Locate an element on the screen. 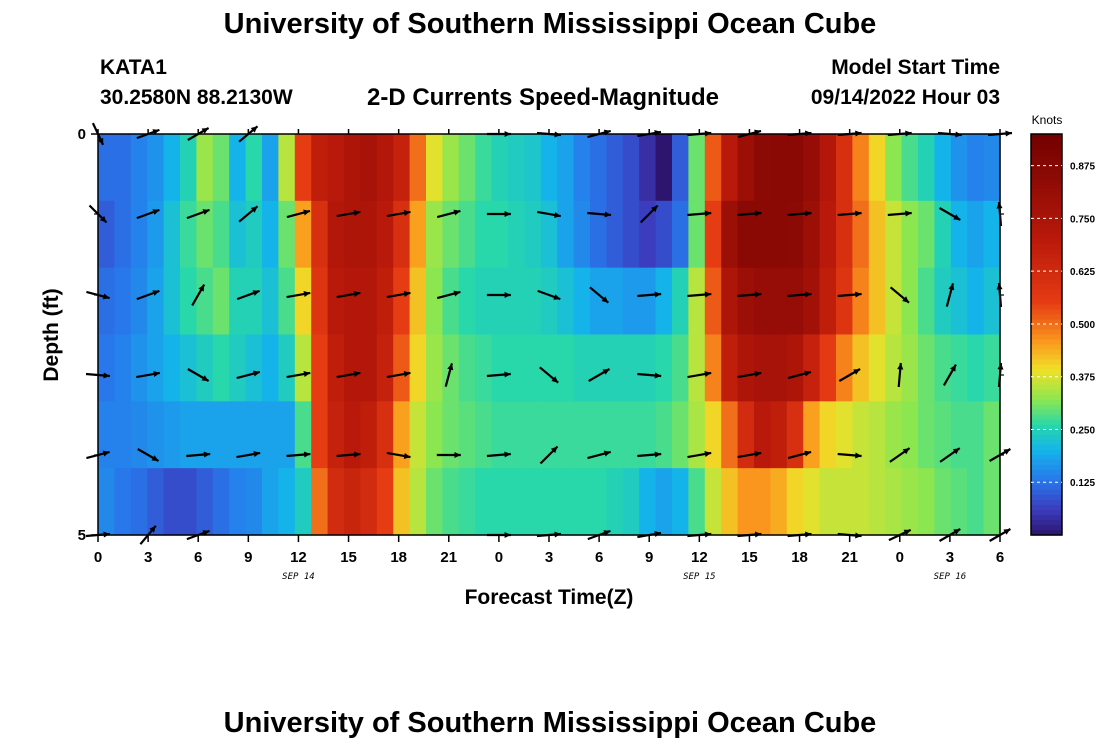 This screenshot has height=750, width=1100. chart-subtitle: 2-D Currents Speed-Magnitude is located at coordinates (543, 97).